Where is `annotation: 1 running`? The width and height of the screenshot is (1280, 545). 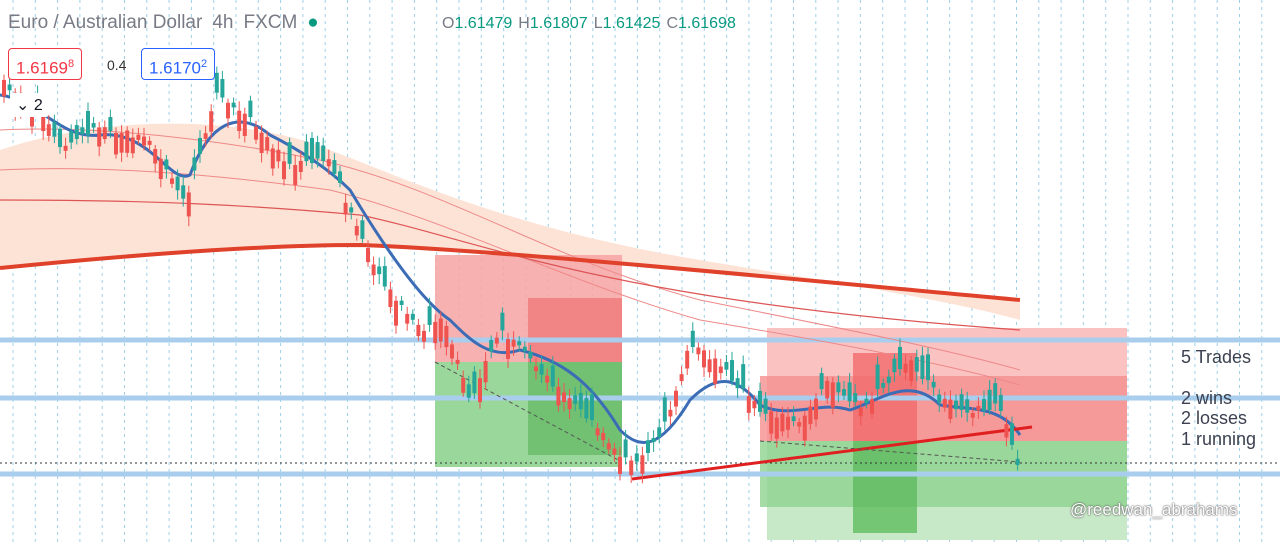 annotation: 1 running is located at coordinates (1219, 439).